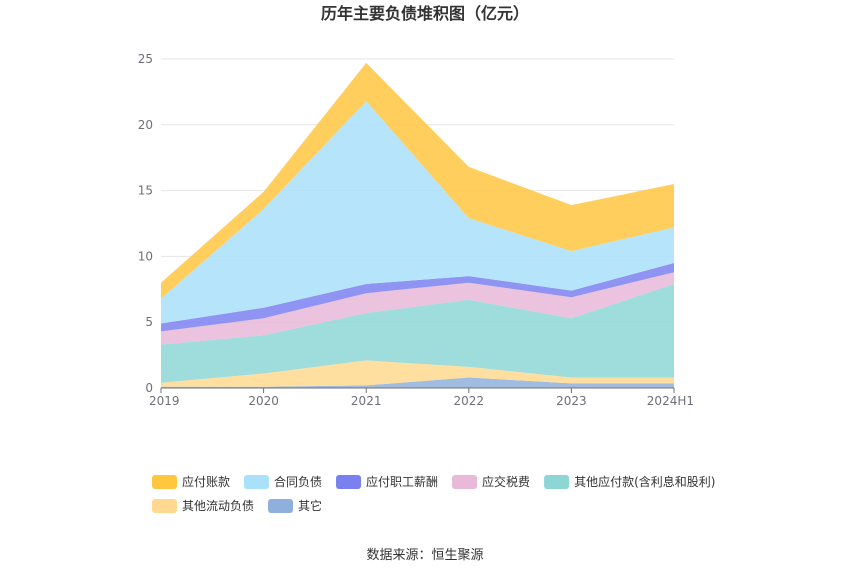  I want to click on x-tick-label: 2024H1, so click(670, 401).